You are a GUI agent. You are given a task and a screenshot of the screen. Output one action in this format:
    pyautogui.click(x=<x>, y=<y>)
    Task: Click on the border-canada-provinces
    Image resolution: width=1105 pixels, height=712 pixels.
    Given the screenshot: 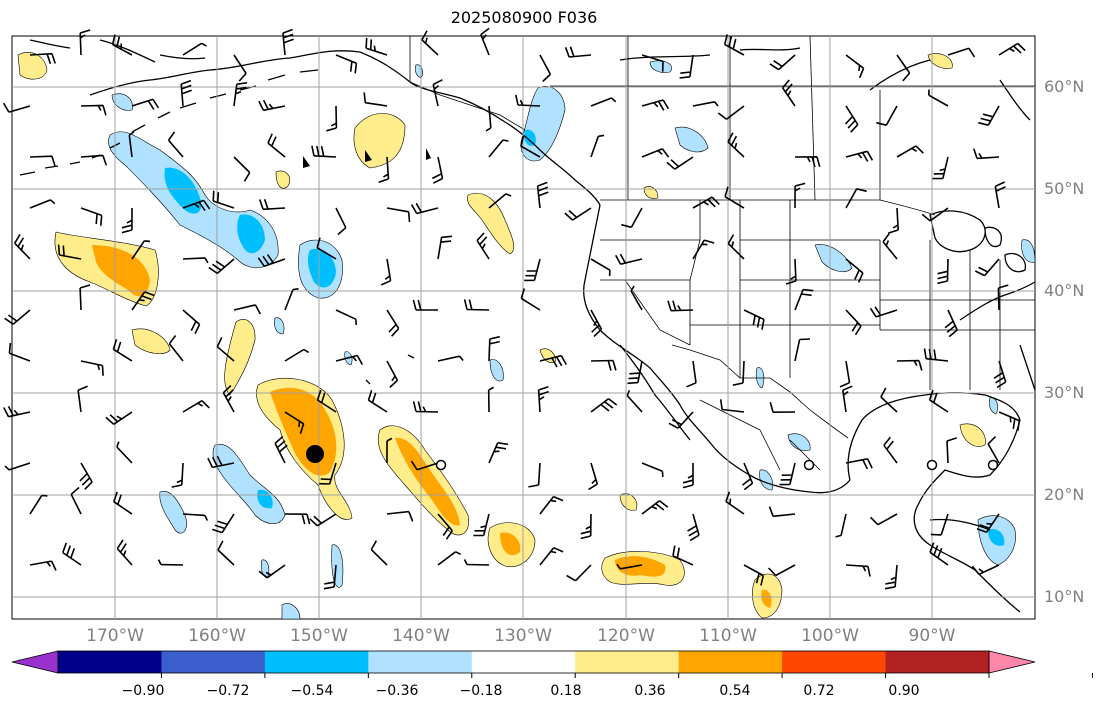 What is the action you would take?
    pyautogui.click(x=792, y=118)
    